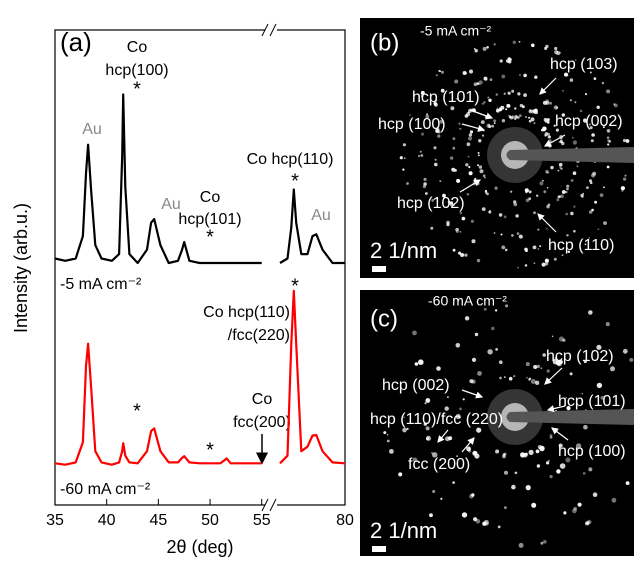 This screenshot has width=634, height=561. I want to click on peak-marker: *, so click(210, 450).